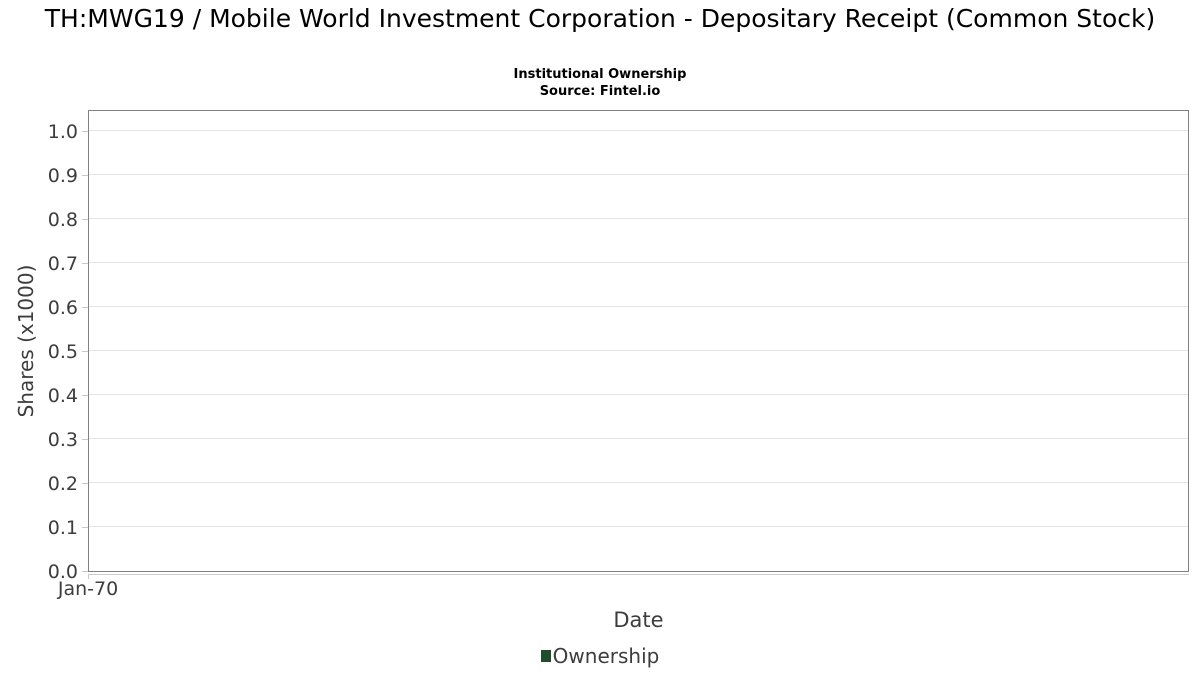 Image resolution: width=1200 pixels, height=675 pixels. I want to click on x-axis-title: Date, so click(638, 620).